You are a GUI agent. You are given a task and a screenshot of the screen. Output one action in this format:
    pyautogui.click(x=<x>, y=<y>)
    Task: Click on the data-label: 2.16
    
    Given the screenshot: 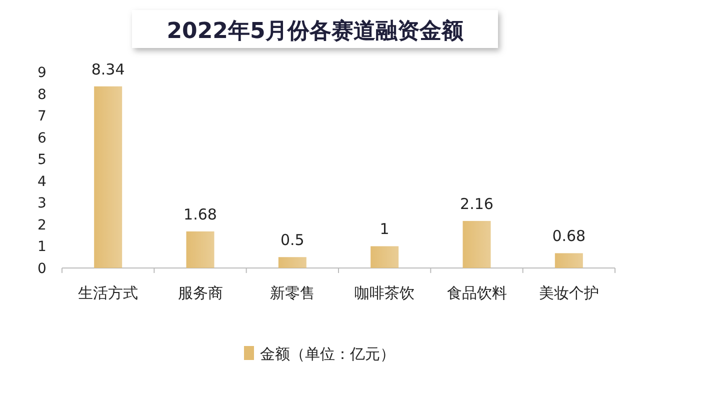 What is the action you would take?
    pyautogui.click(x=477, y=203)
    